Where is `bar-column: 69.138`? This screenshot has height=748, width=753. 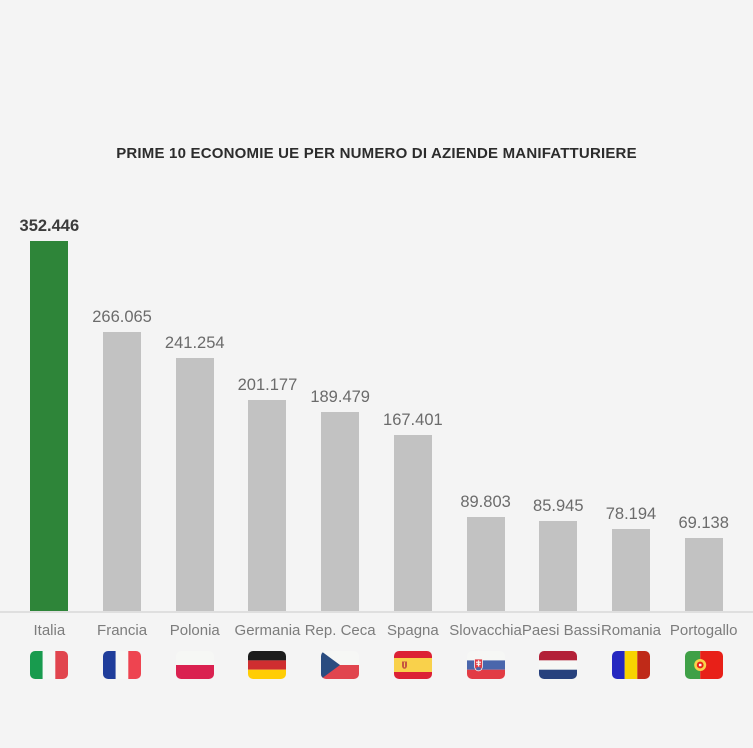 bar-column: 69.138 is located at coordinates (703, 562).